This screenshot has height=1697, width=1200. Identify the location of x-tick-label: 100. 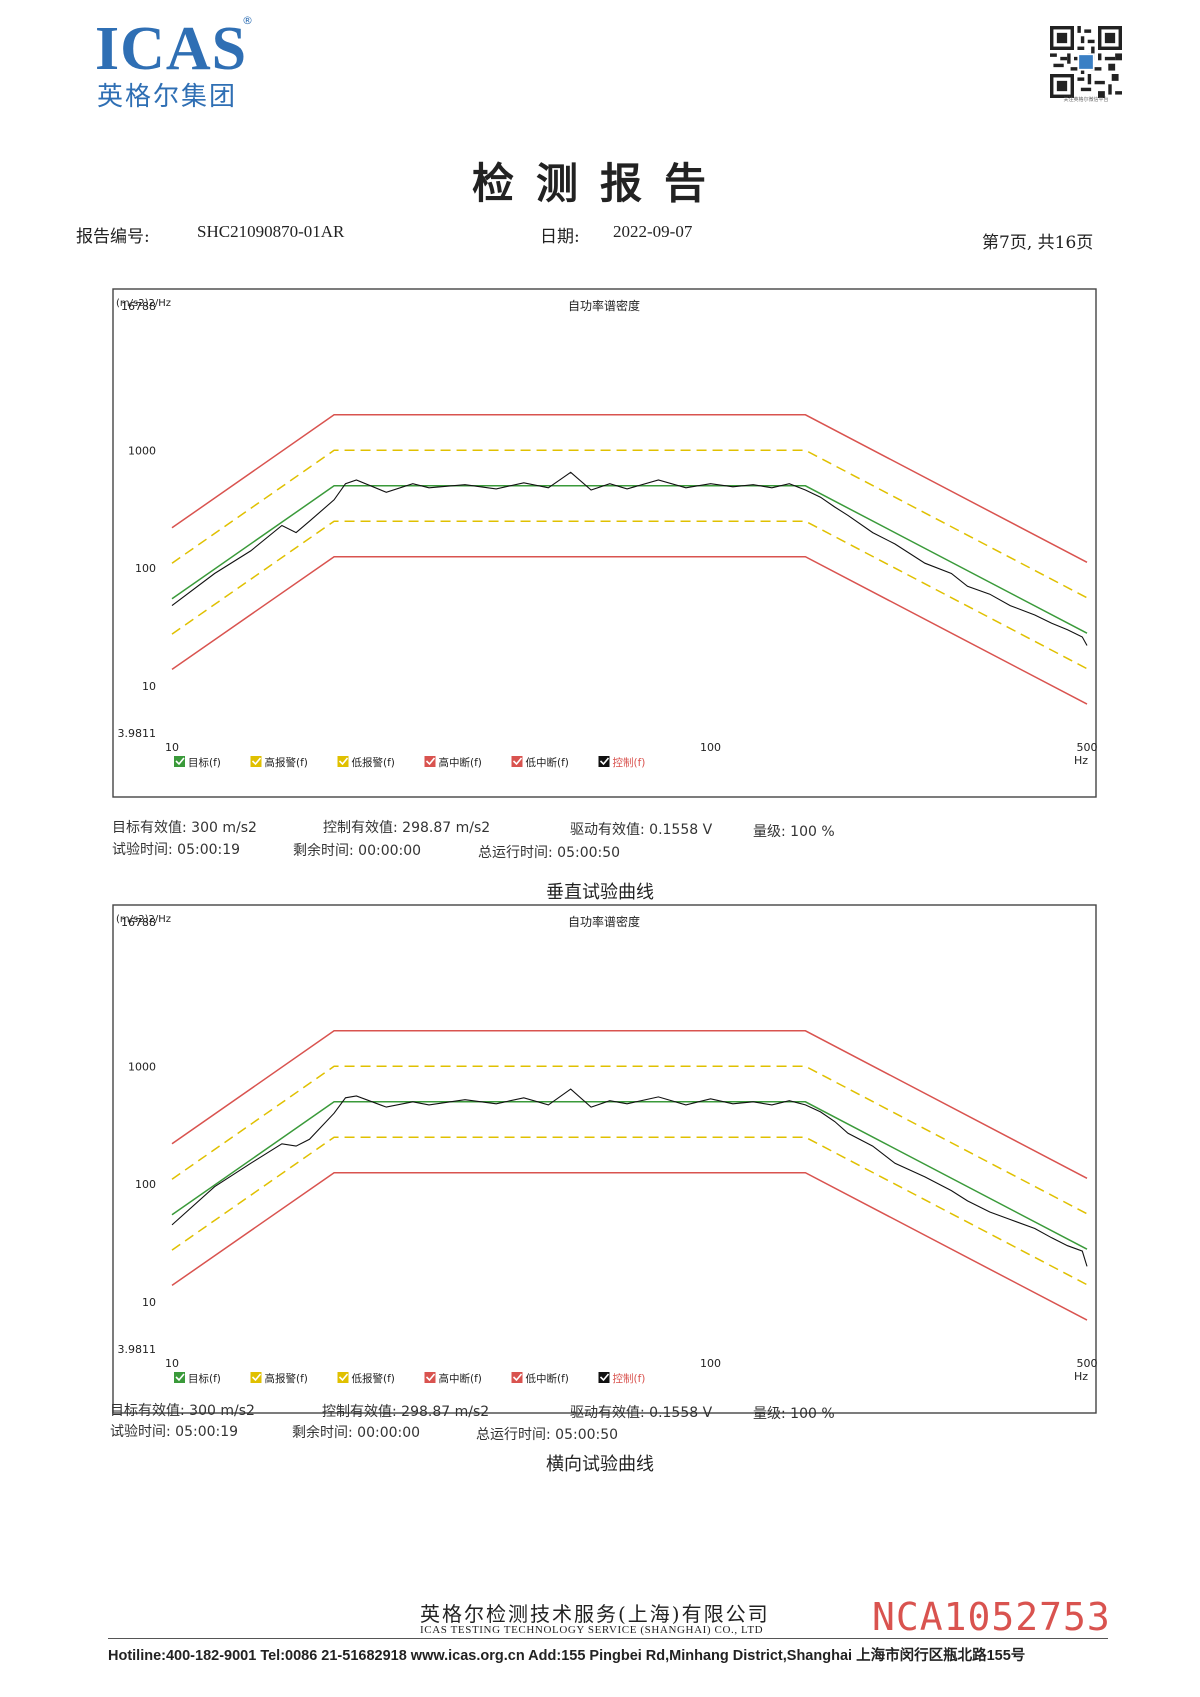
(710, 1363).